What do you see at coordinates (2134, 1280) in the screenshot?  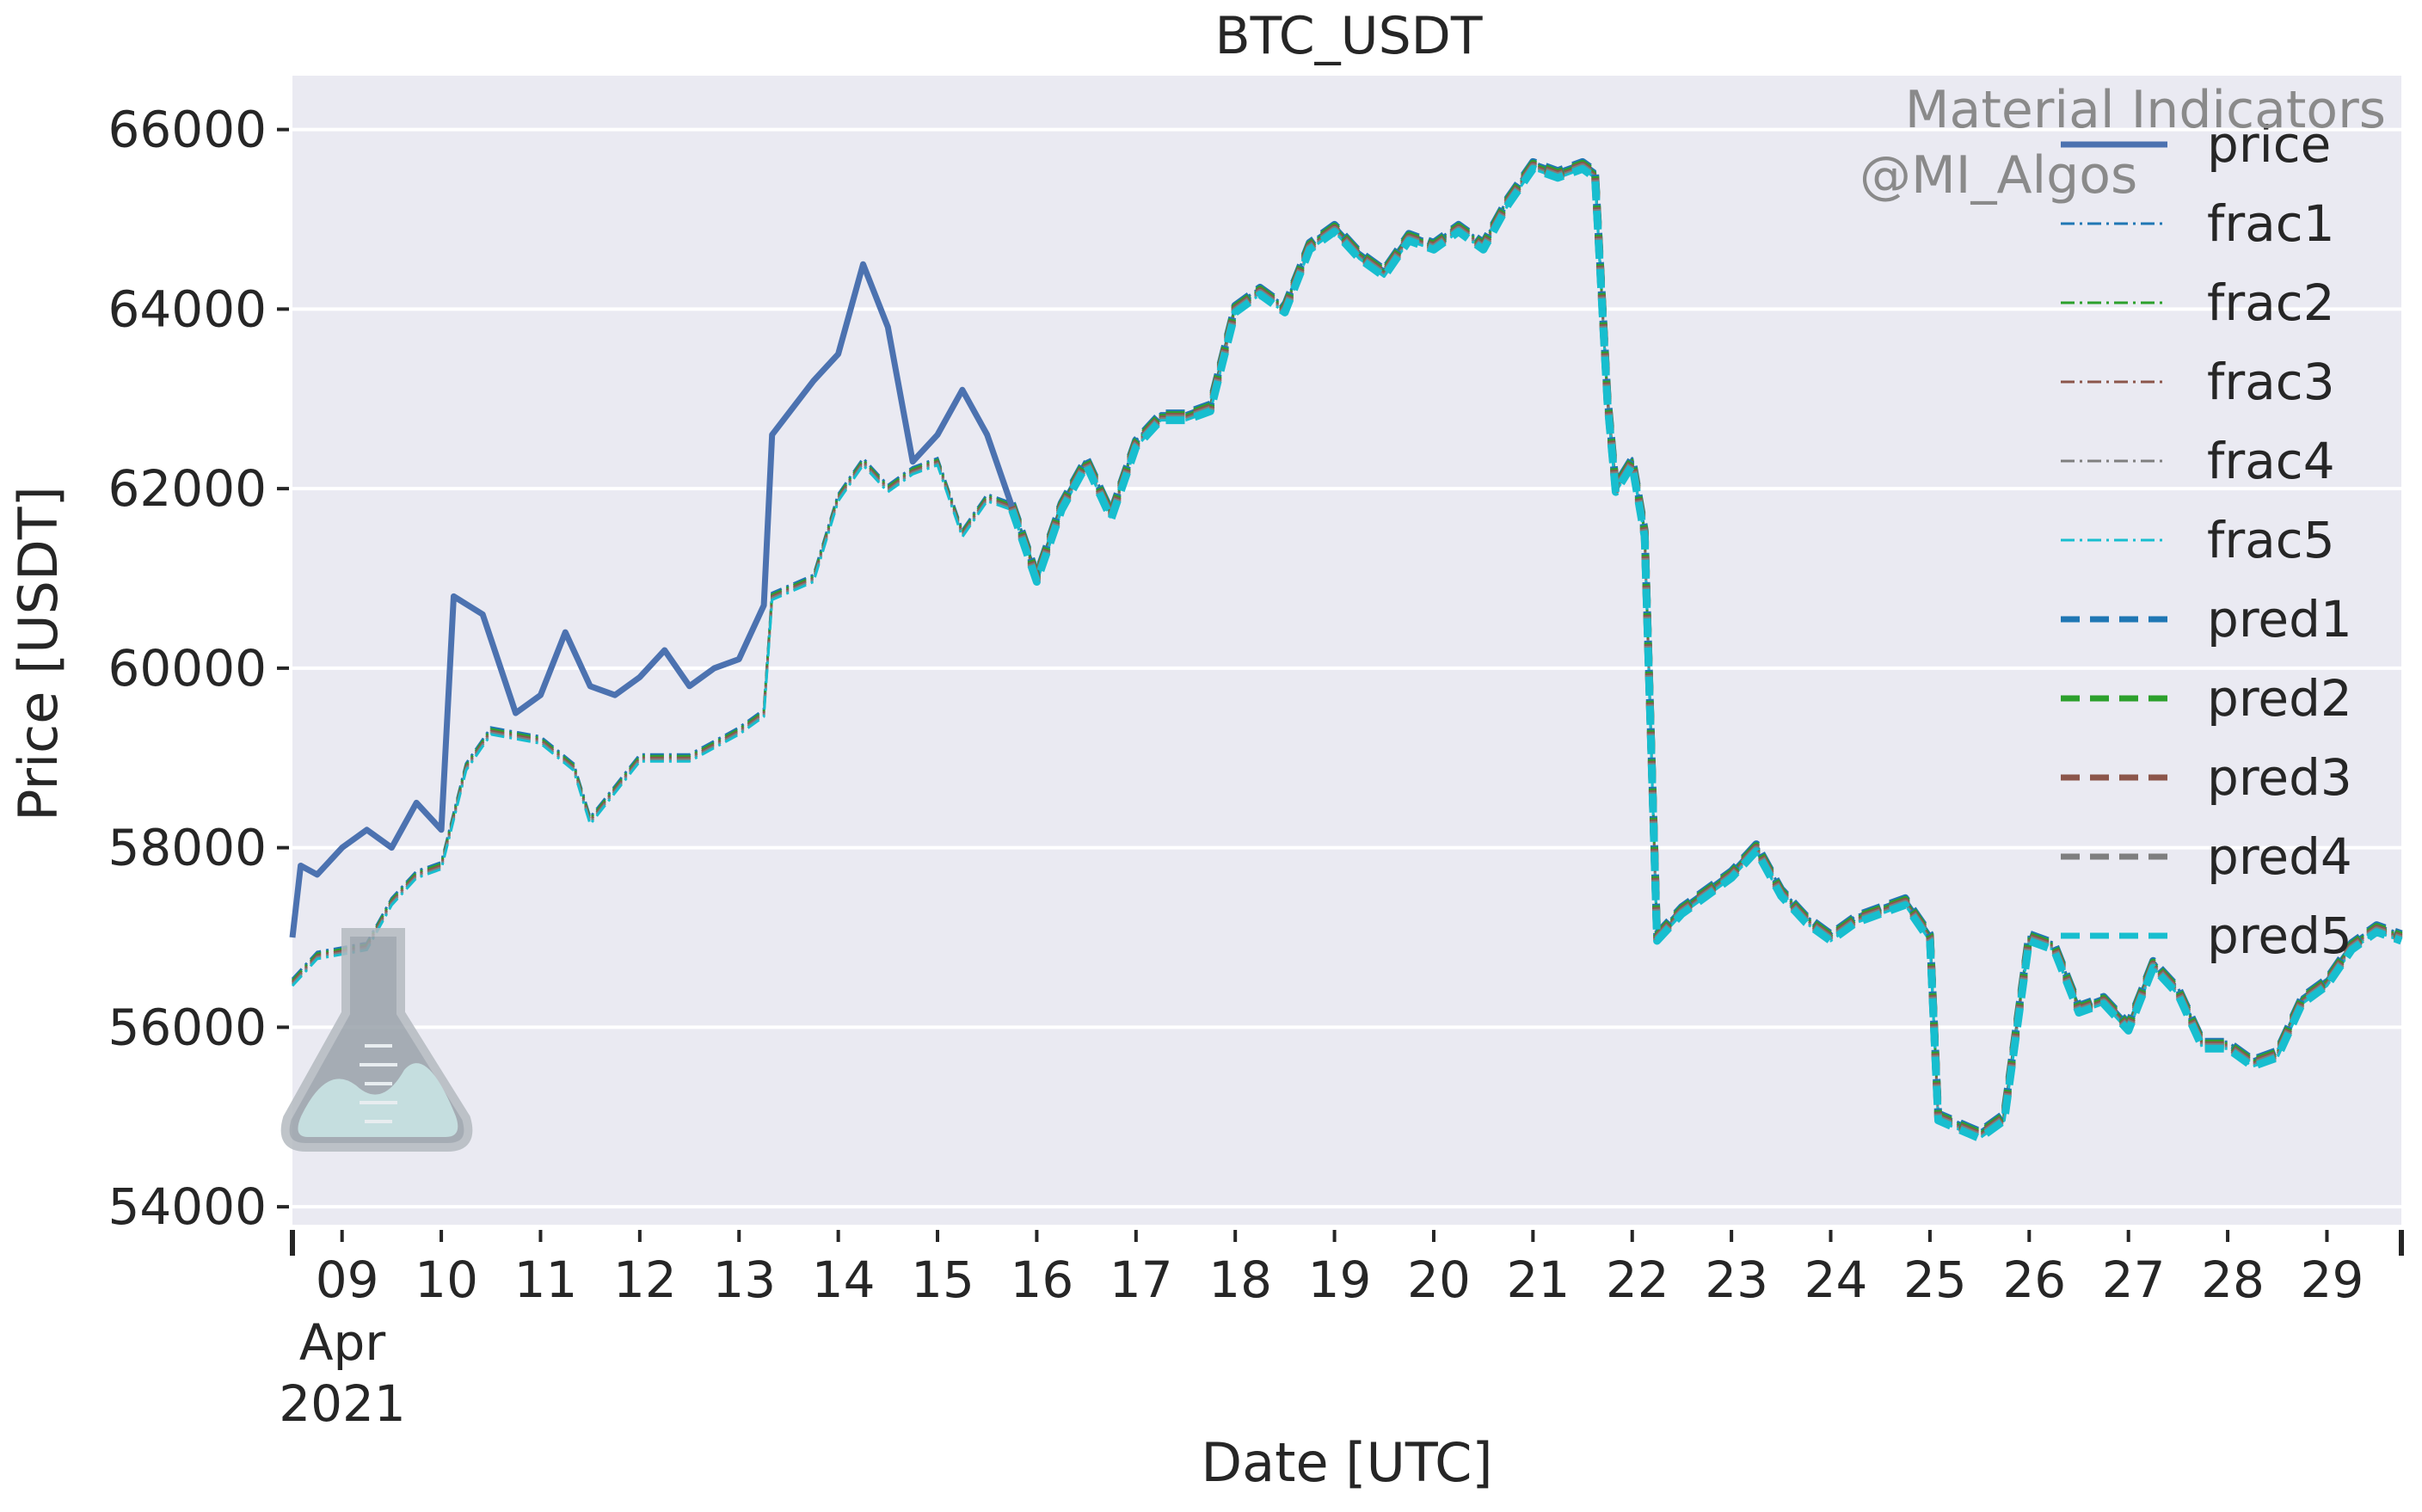 I see `x-tick-label: 27` at bounding box center [2134, 1280].